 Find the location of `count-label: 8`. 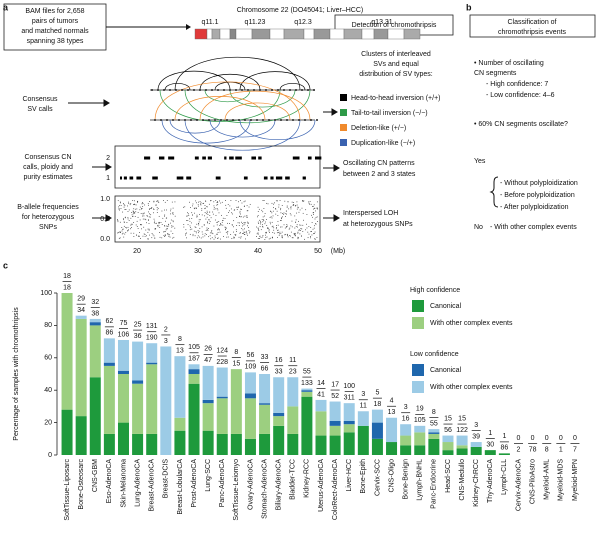

count-label: 8 is located at coordinates (434, 412).